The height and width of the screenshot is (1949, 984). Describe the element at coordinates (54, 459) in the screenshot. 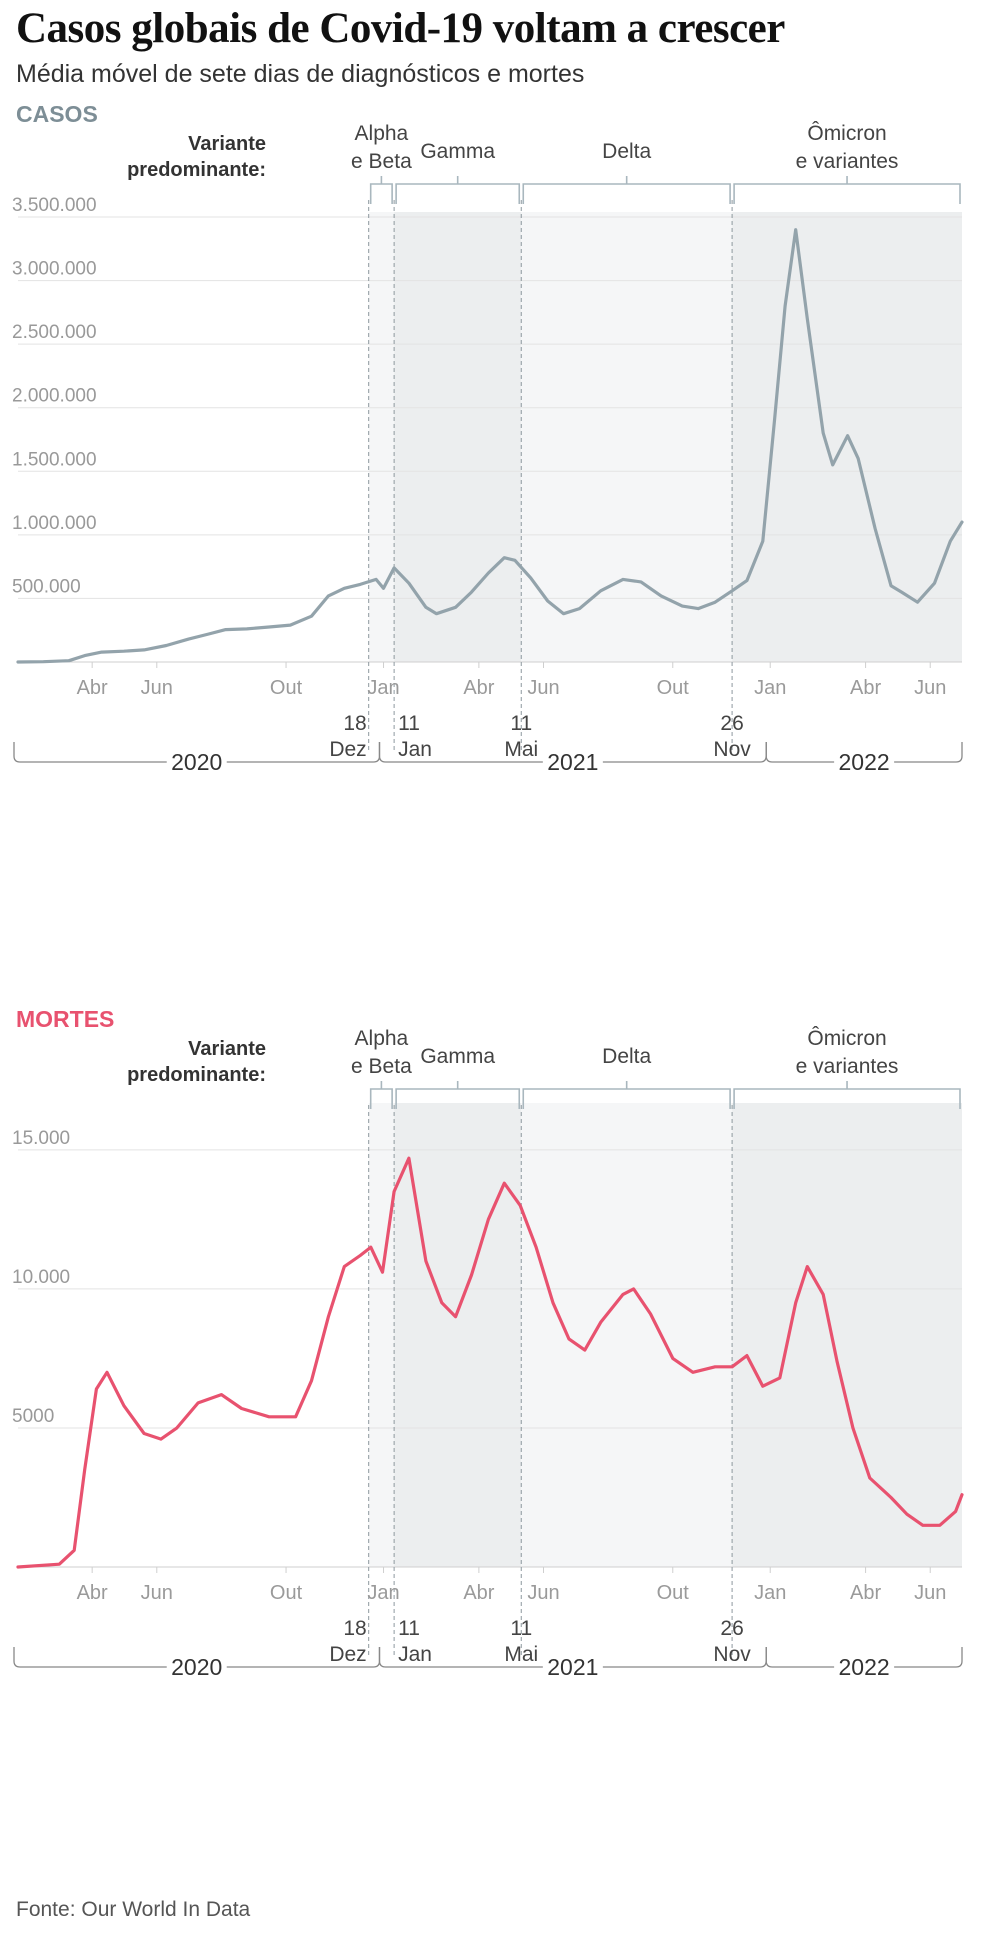

I see `y-tick-label: 1.500.000` at that location.